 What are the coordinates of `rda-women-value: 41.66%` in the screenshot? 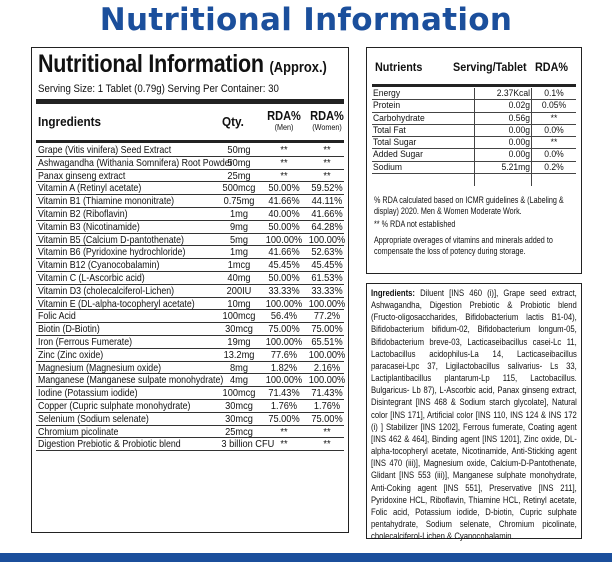 It's located at (327, 213).